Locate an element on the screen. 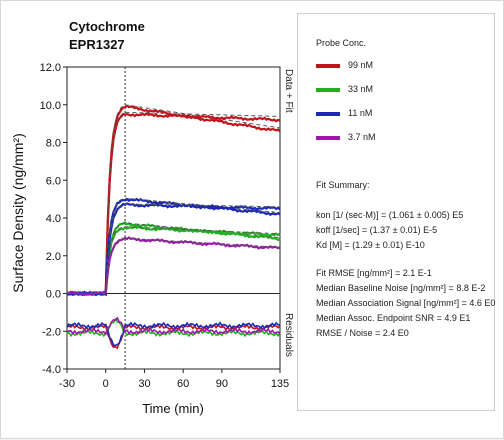 Image resolution: width=504 pixels, height=440 pixels. y-tick-label: 2.0 is located at coordinates (53, 257).